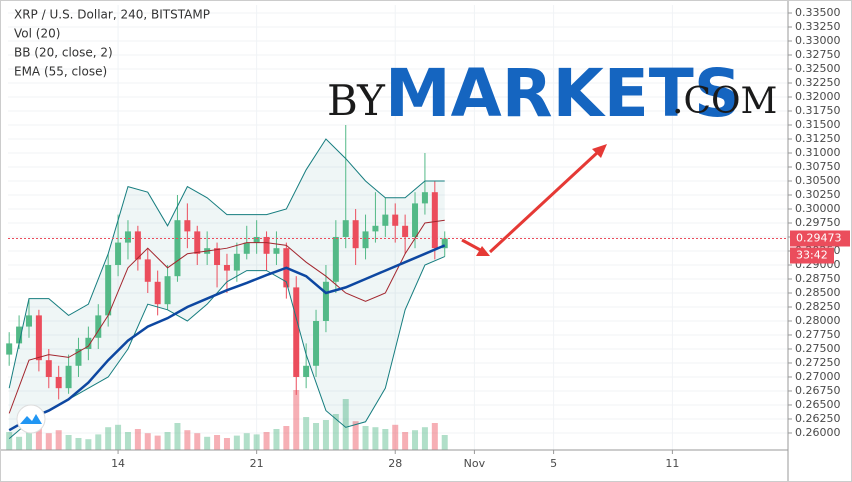  What do you see at coordinates (818, 68) in the screenshot?
I see `y-tick-label: 0.32500` at bounding box center [818, 68].